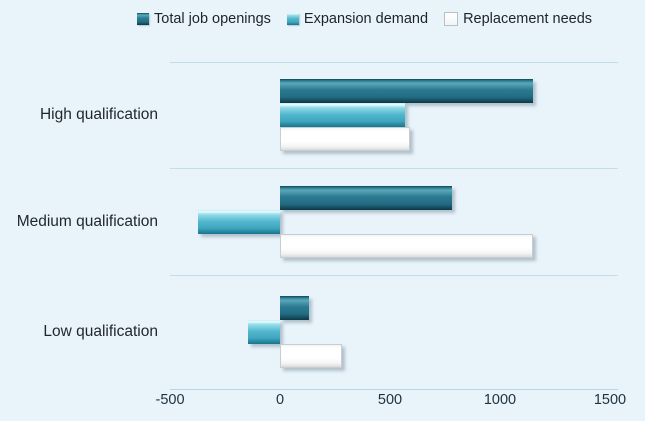 The image size is (645, 421). I want to click on bar-replacement-needs-low-qualification, so click(311, 356).